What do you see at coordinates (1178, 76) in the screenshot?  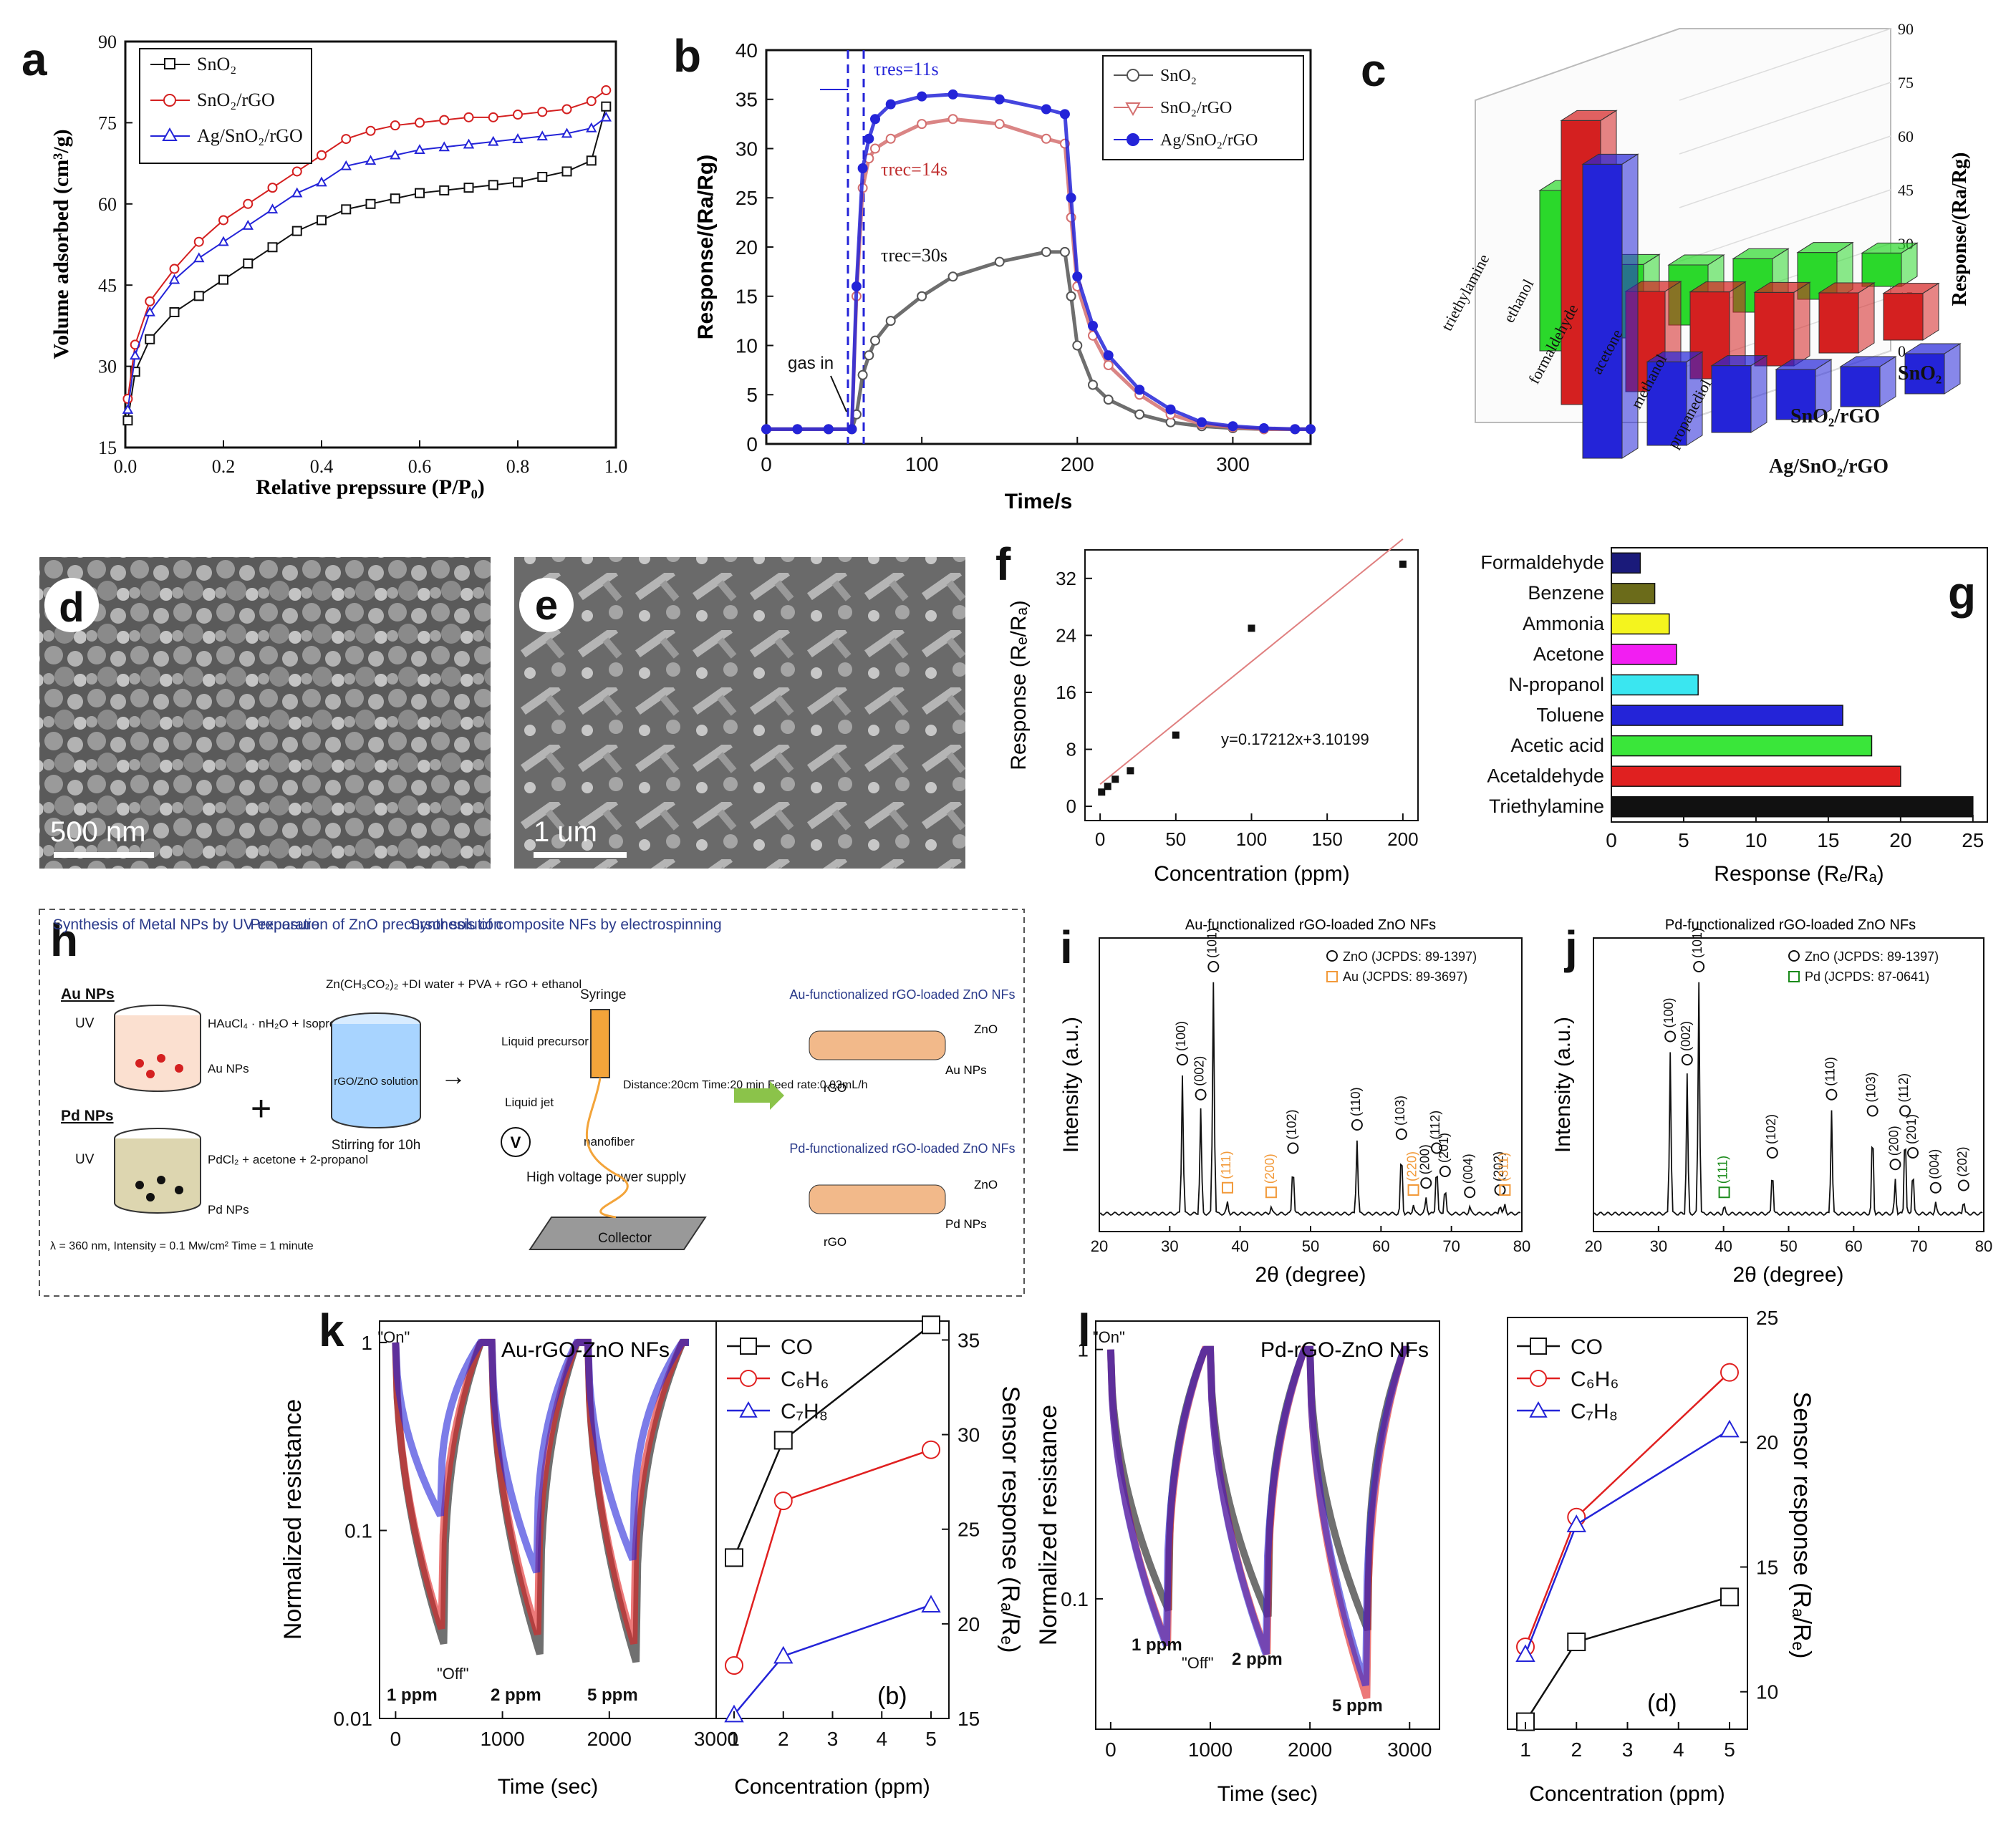 I see `legend-b-label-1: SnO₂` at bounding box center [1178, 76].